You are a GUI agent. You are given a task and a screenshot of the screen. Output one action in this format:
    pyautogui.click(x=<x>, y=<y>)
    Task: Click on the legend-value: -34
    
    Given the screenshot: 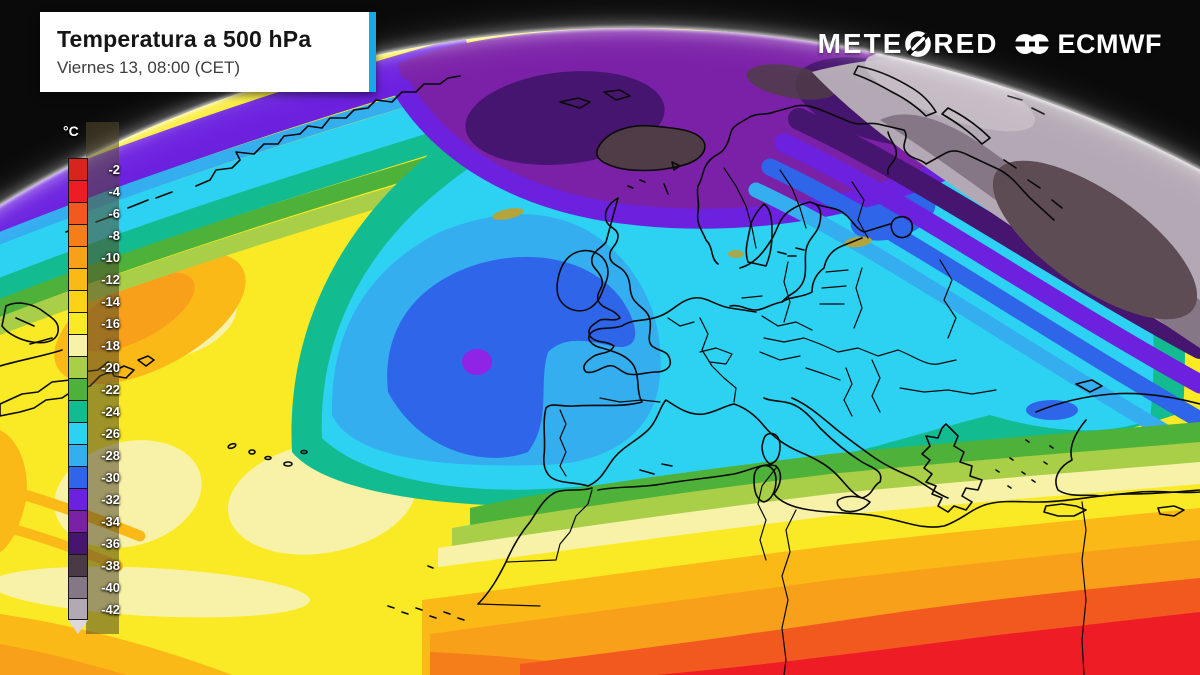 What is the action you would take?
    pyautogui.click(x=110, y=521)
    